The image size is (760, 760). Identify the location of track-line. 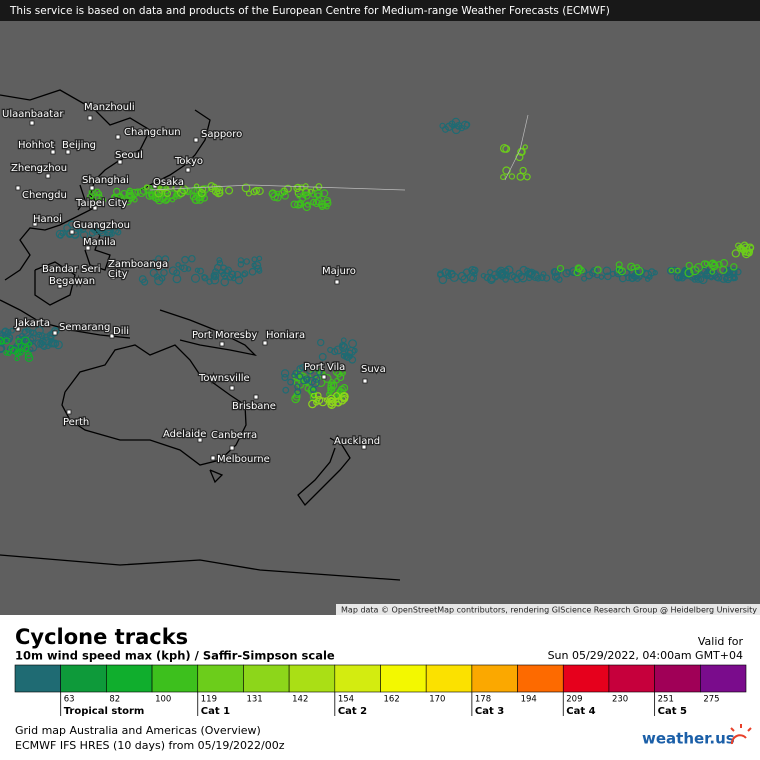
(277, 187).